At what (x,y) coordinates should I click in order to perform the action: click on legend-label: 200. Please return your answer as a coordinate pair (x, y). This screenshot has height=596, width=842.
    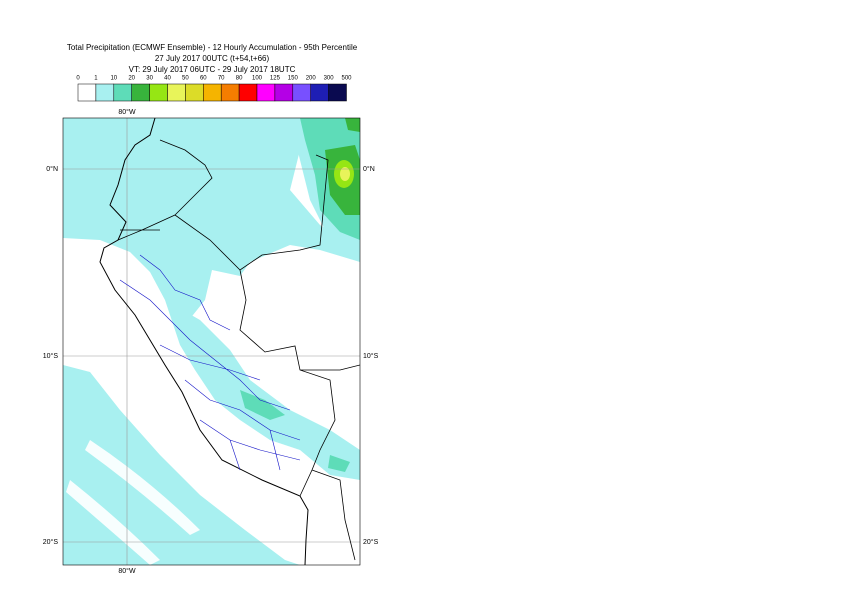
    Looking at the image, I should click on (311, 79).